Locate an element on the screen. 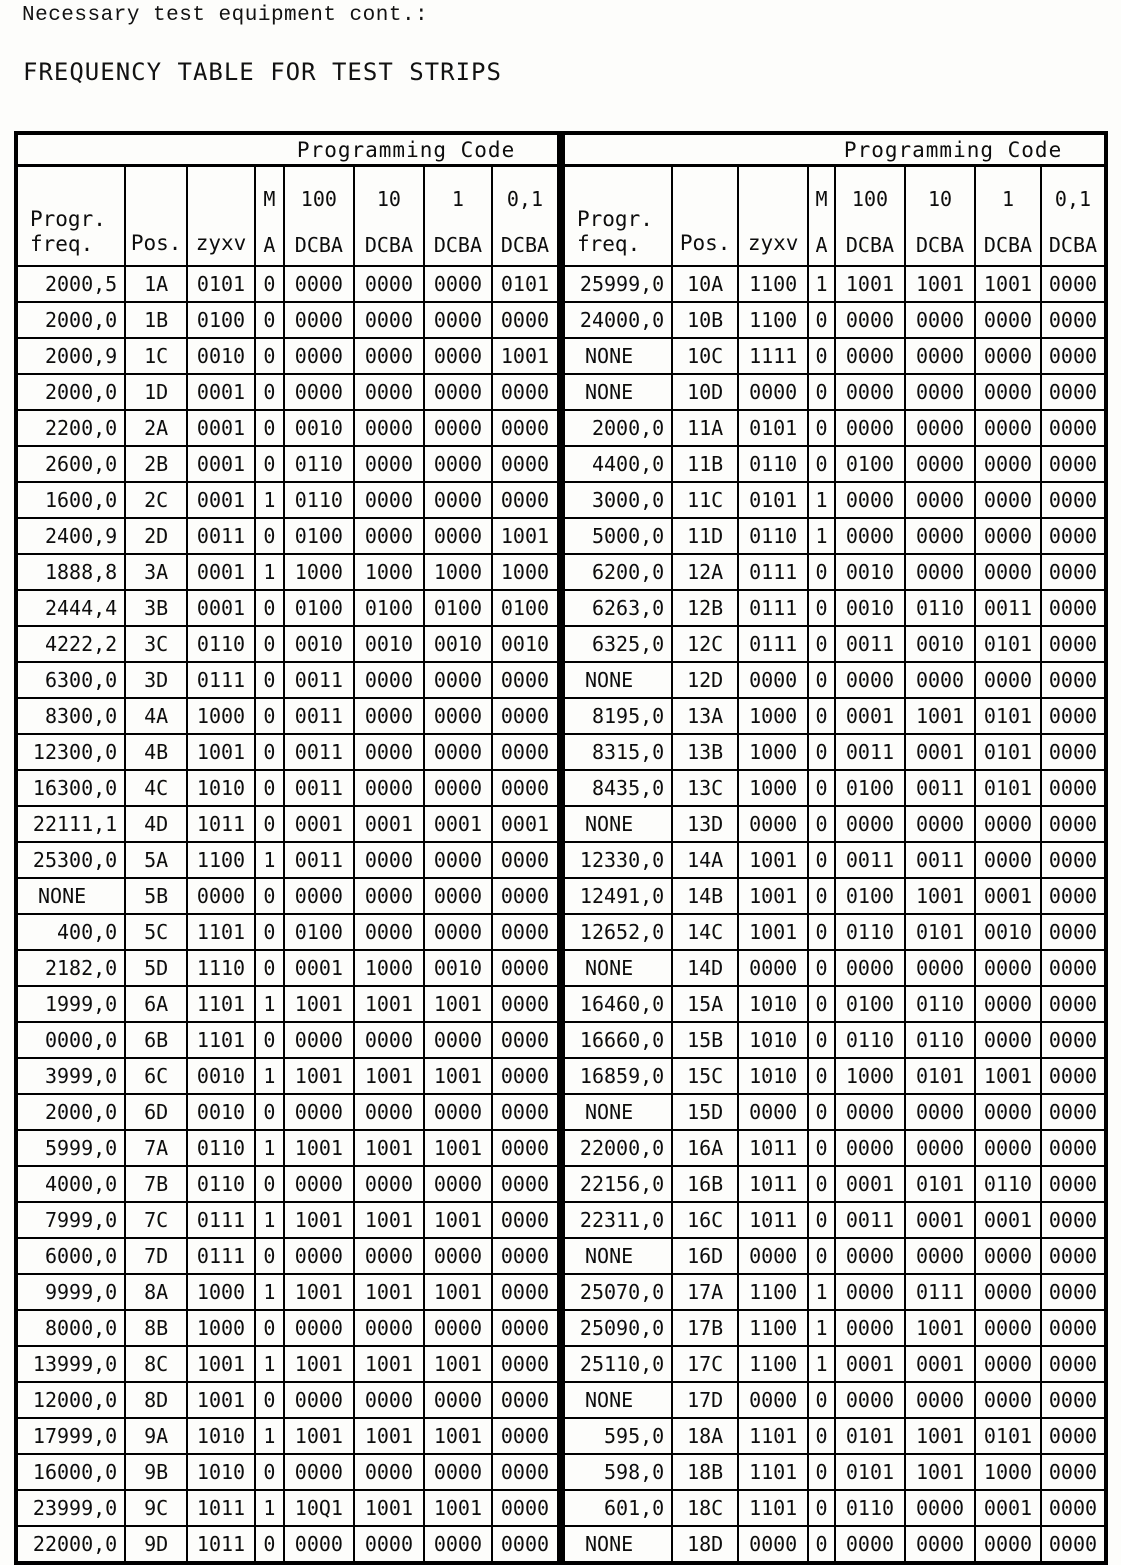  table-row: NONE 13D 0000 0 0000 0000 0000 0000 is located at coordinates (834, 824).